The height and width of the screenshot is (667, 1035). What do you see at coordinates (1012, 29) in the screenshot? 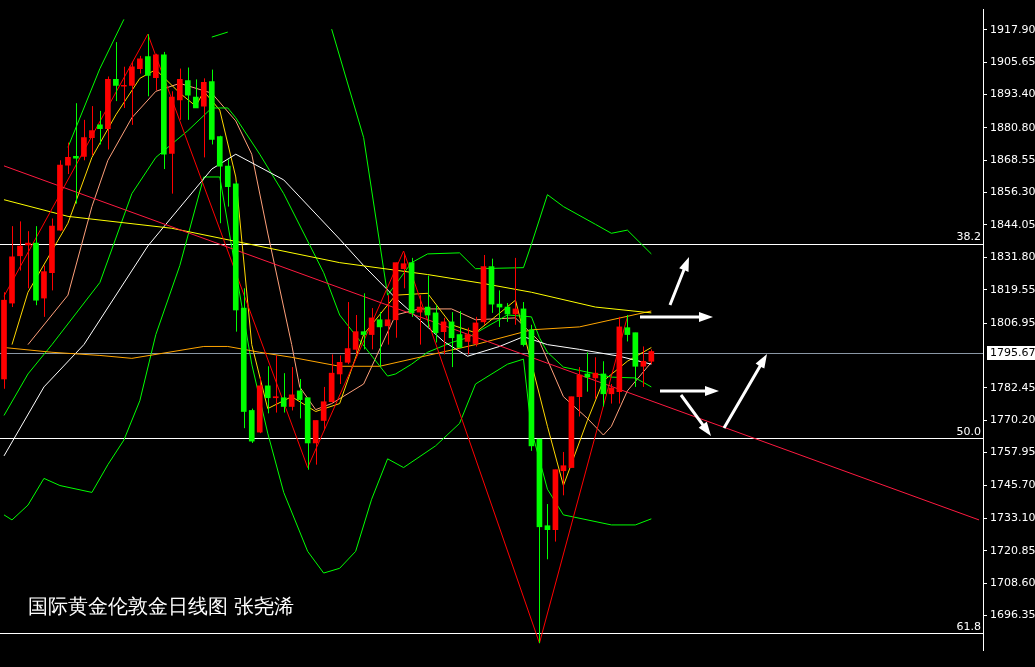
I see `y-tick-label: 1917.90` at bounding box center [1012, 29].